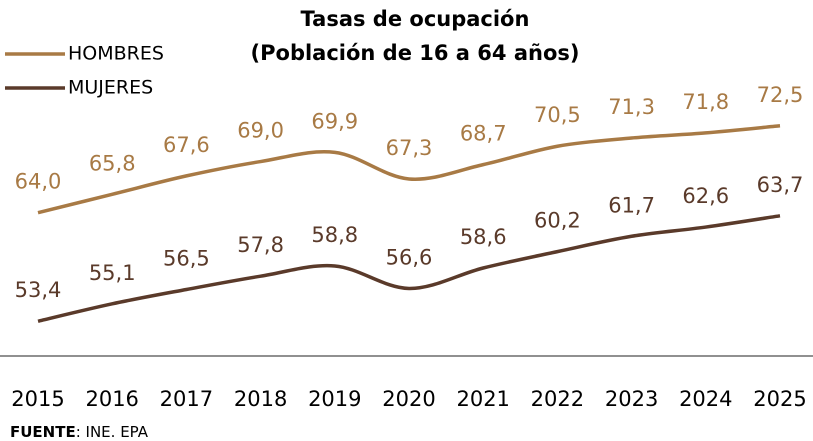 The image size is (813, 441). What do you see at coordinates (260, 245) in the screenshot?
I see `data-label: 57,8` at bounding box center [260, 245].